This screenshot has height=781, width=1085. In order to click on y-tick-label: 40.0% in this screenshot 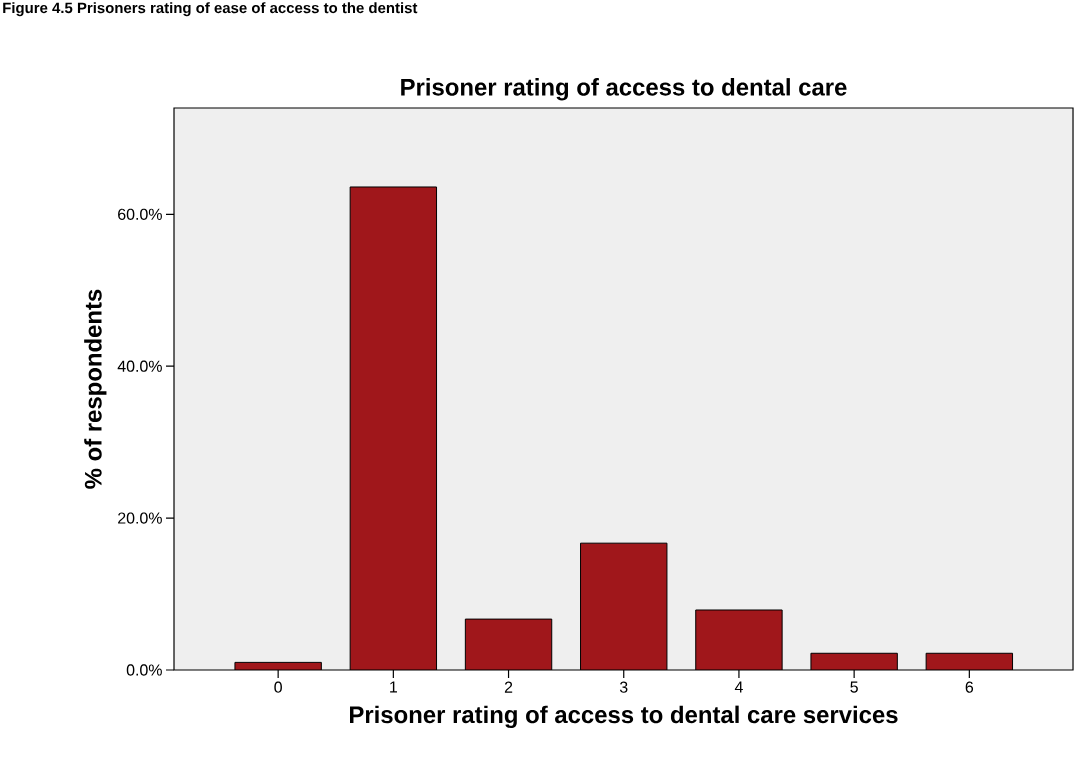, I will do `click(139, 366)`.